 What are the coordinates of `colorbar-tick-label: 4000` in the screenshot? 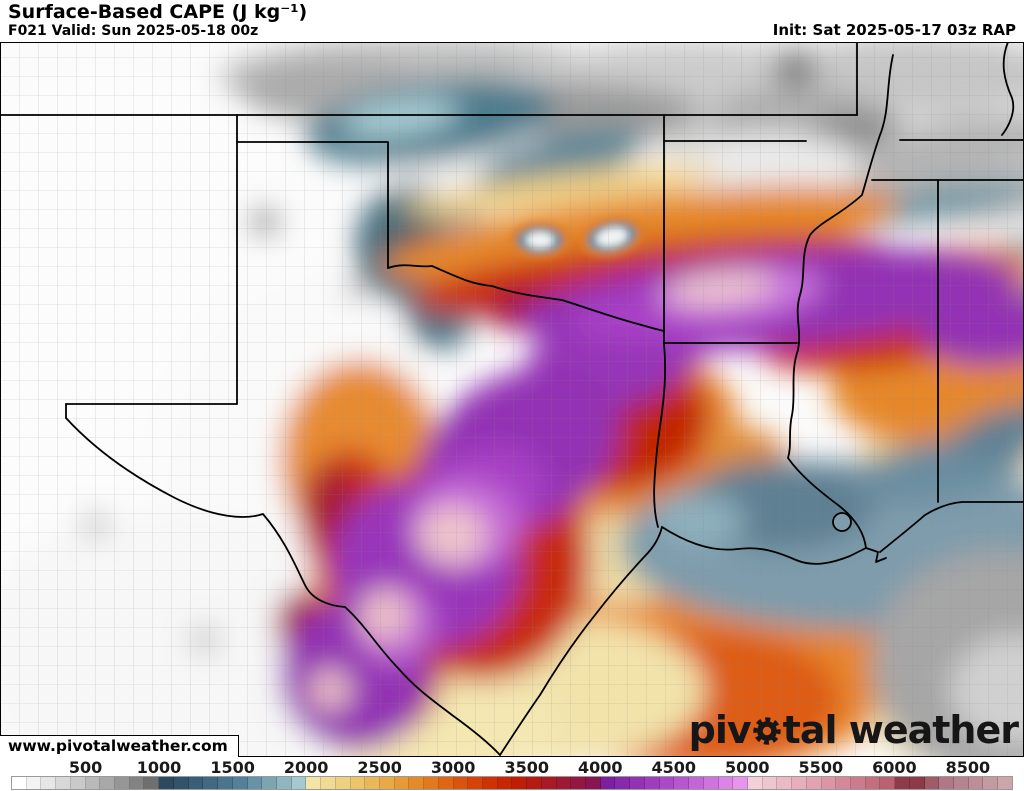 It's located at (600, 767).